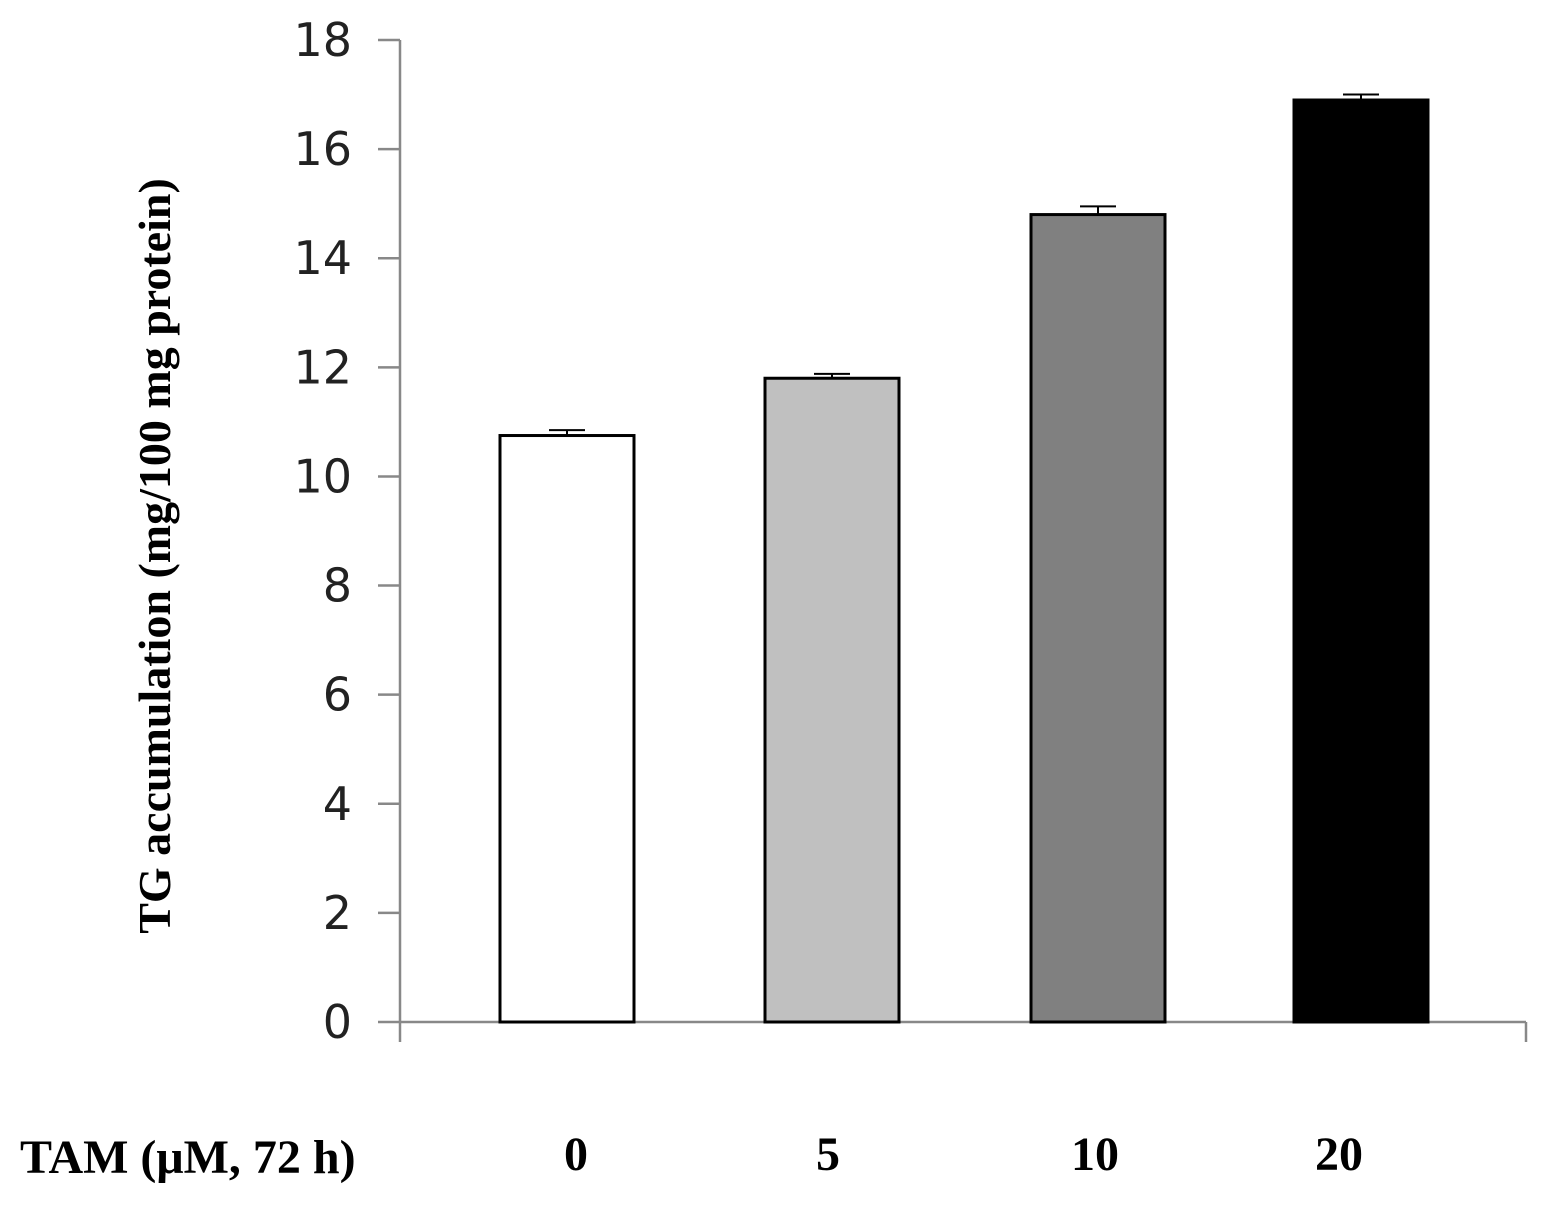 The image size is (1549, 1207). Describe the element at coordinates (963, 1154) in the screenshot. I see `category-labels: 0 5 10 20` at that location.